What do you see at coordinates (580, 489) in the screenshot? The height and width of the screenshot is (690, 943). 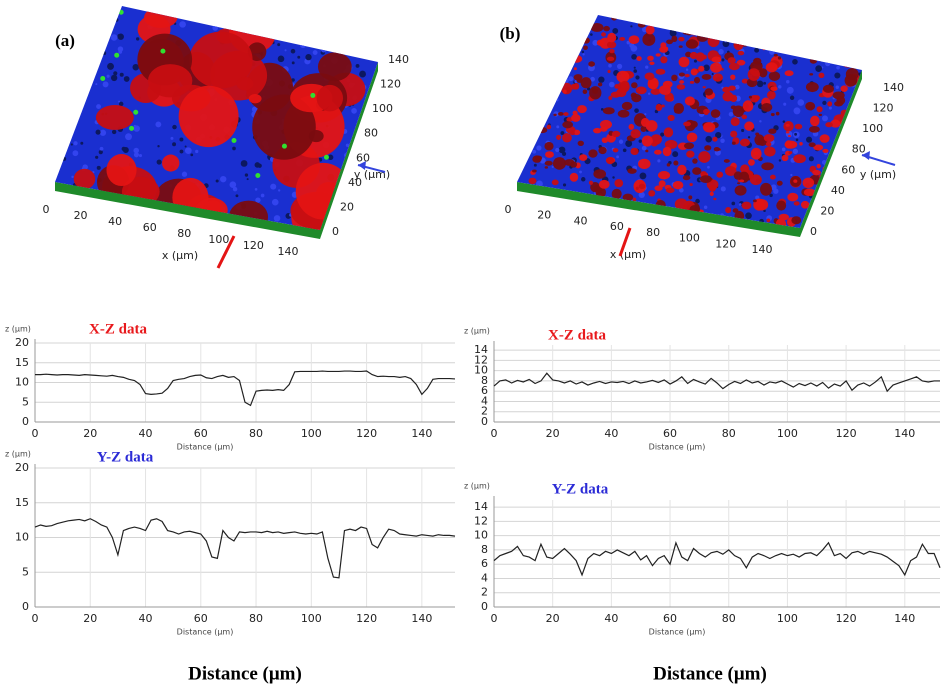 I see `chart-title: Y-Z data` at bounding box center [580, 489].